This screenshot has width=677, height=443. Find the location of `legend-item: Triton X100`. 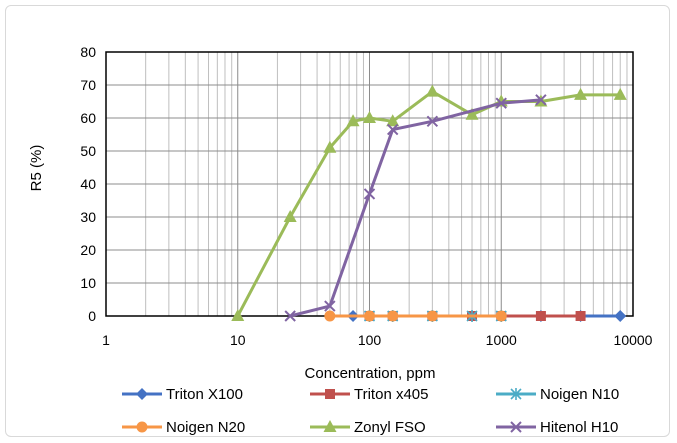

legend-item: Triton X100 is located at coordinates (182, 394).